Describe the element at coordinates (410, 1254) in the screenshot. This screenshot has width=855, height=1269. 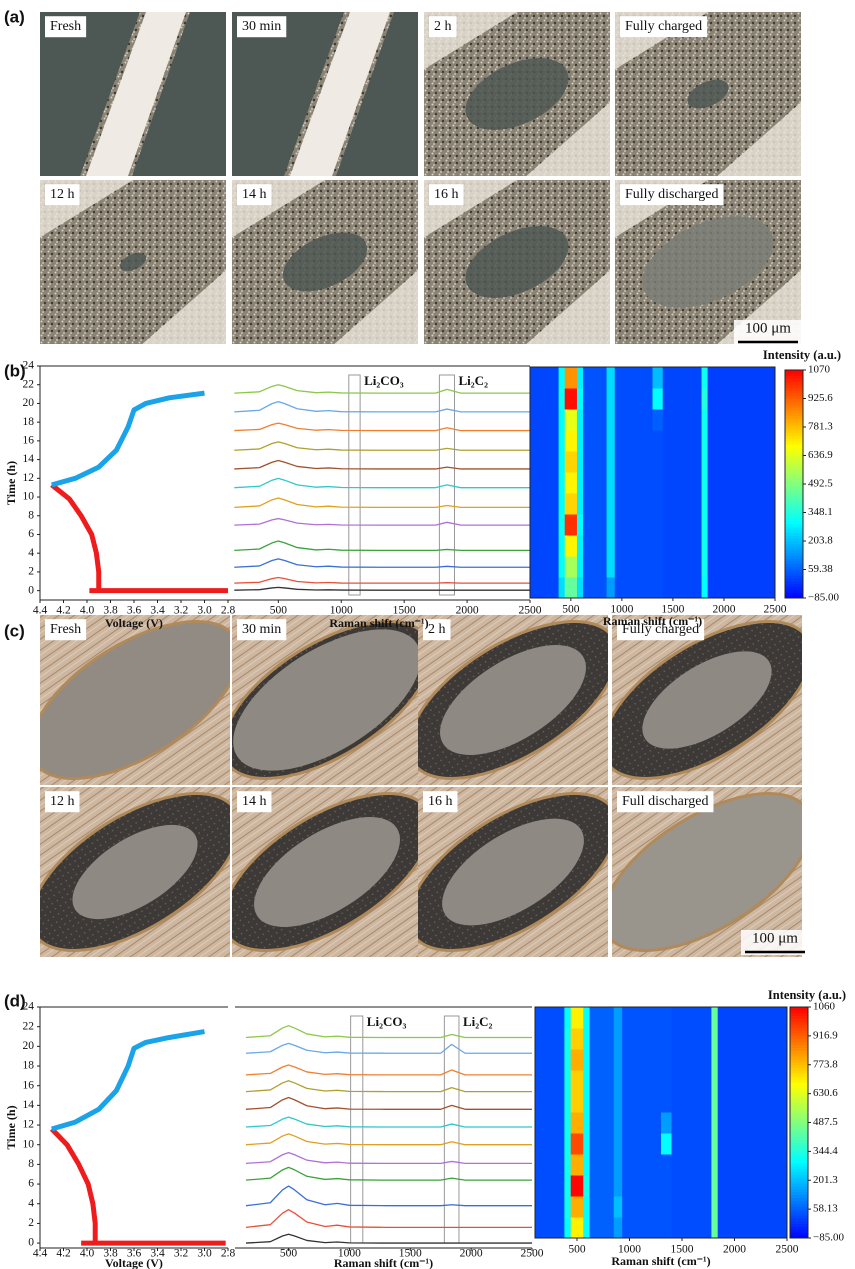
I see `x-tick-label: 1500` at that location.